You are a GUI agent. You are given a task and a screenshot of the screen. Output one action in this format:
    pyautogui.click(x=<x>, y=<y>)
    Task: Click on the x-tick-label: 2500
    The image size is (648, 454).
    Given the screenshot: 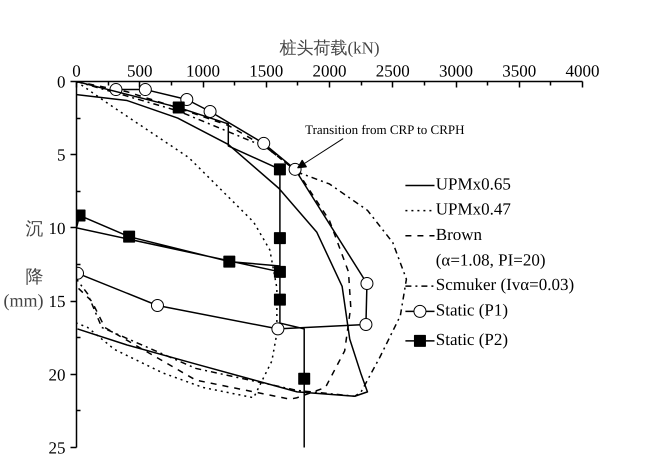 What is the action you would take?
    pyautogui.click(x=393, y=71)
    